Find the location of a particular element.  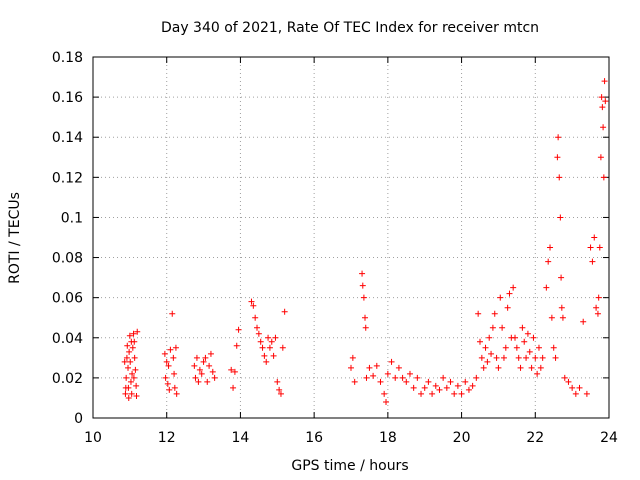

y-tick-label: 0.12 is located at coordinates (67, 178).